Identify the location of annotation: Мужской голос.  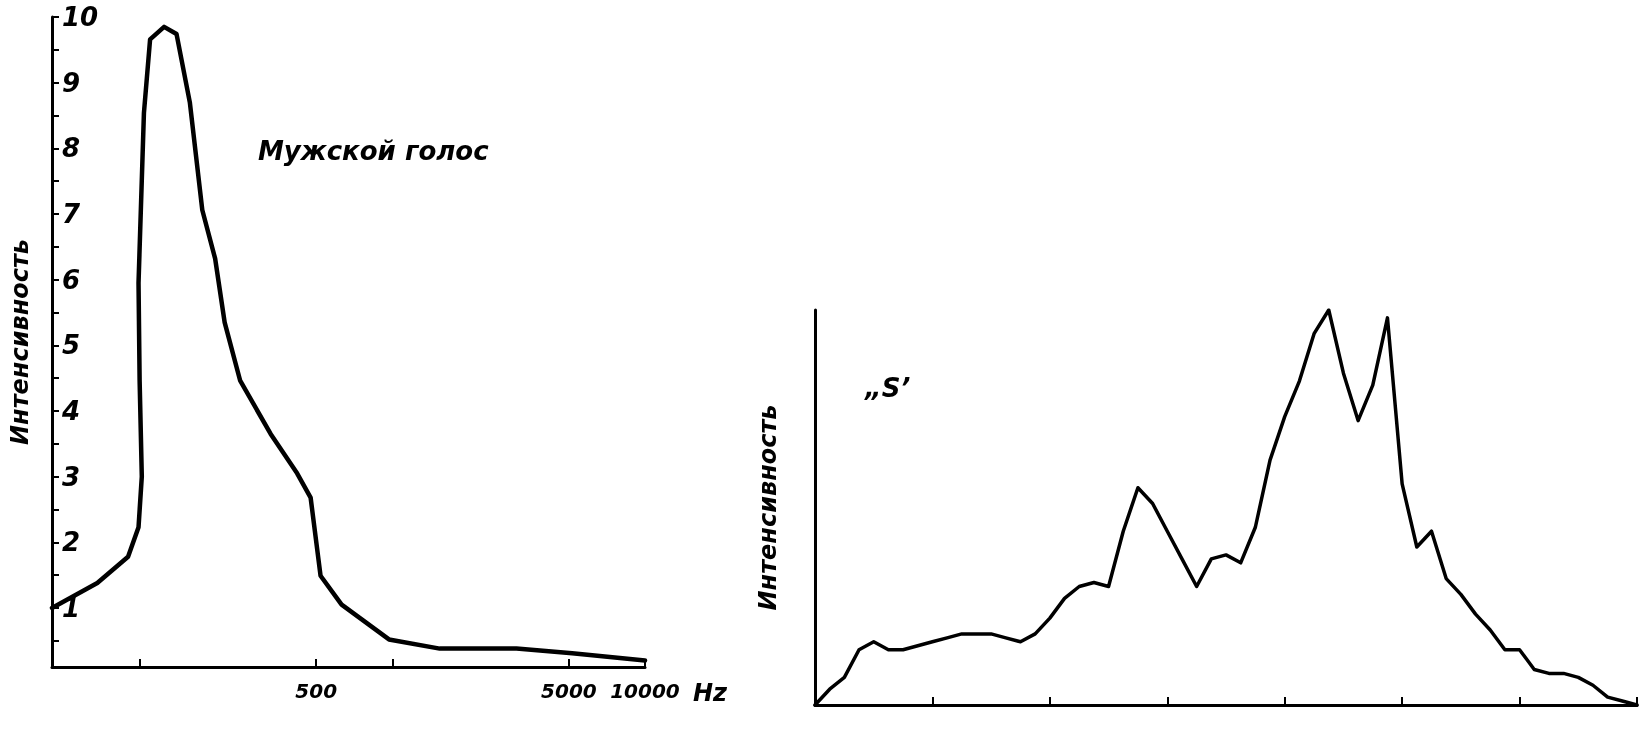
(374, 151).